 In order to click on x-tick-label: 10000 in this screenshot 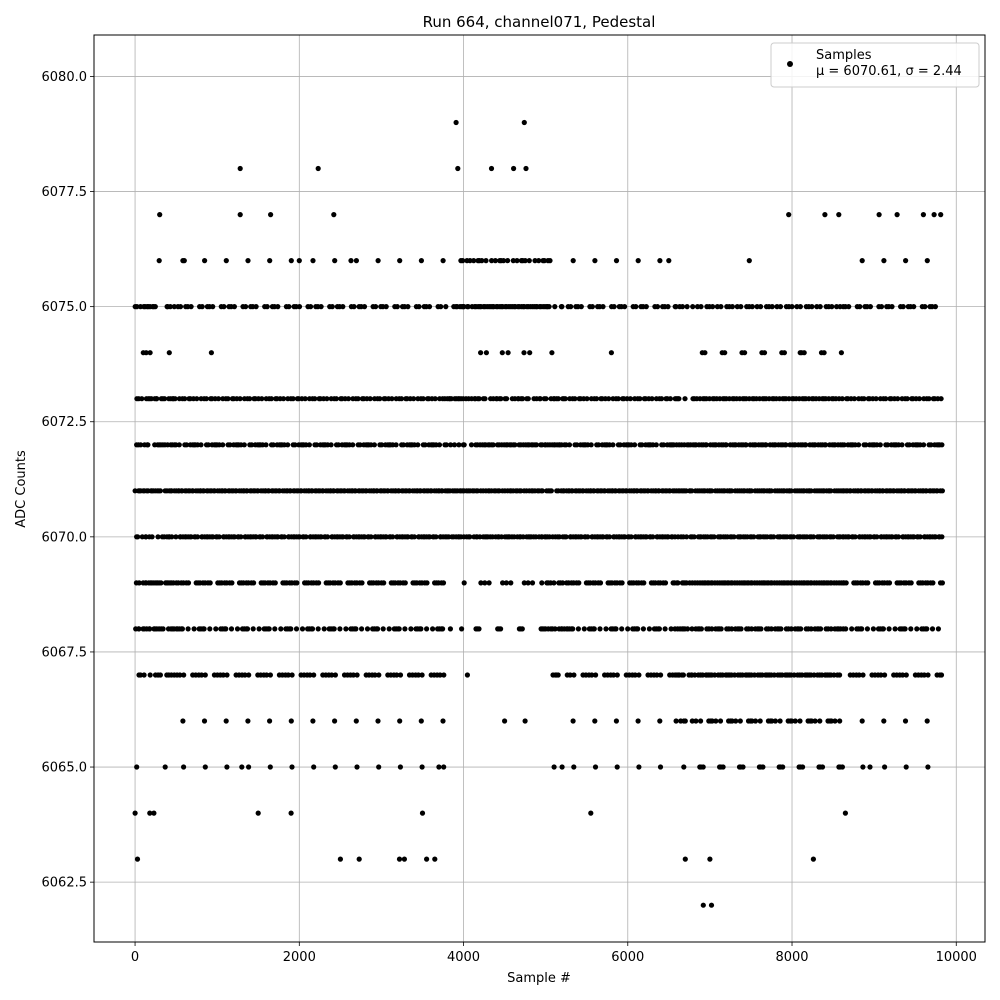, I will do `click(956, 957)`.